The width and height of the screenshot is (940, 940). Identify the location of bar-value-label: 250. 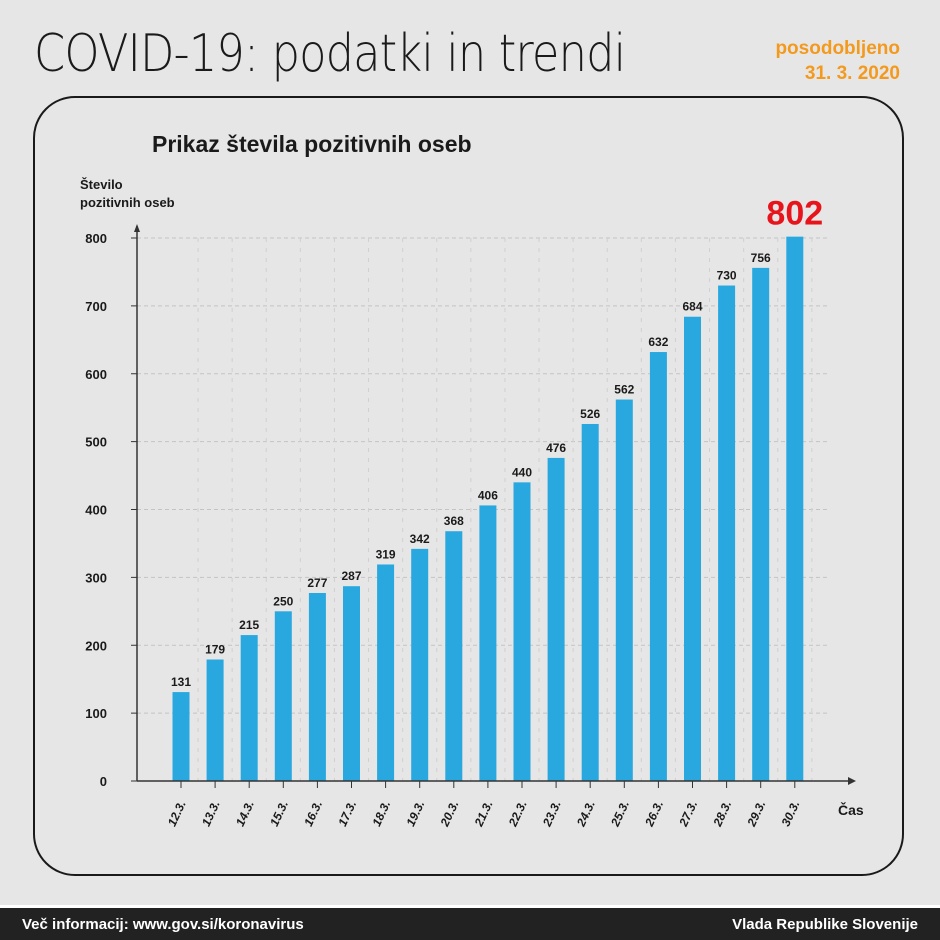
(283, 601).